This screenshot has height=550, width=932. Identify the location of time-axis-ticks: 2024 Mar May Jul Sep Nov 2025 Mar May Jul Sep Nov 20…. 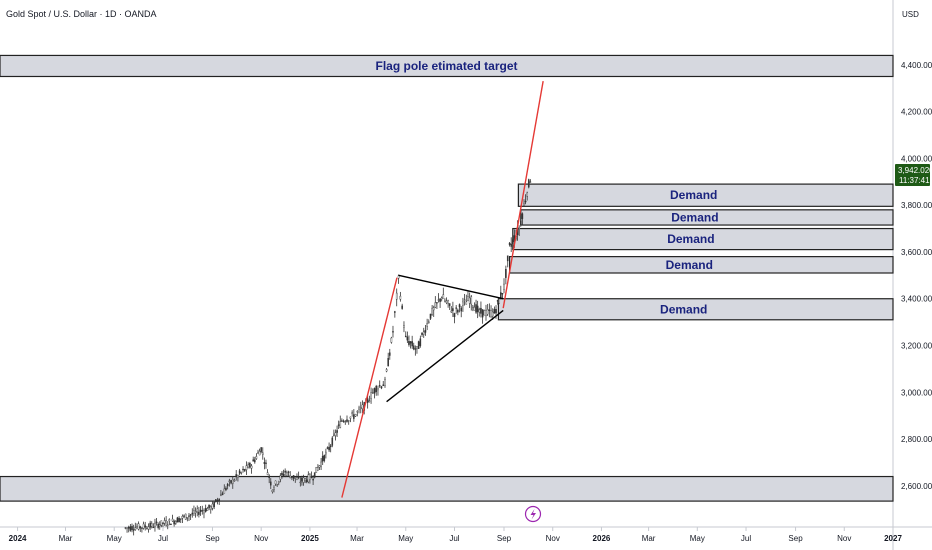
(456, 535).